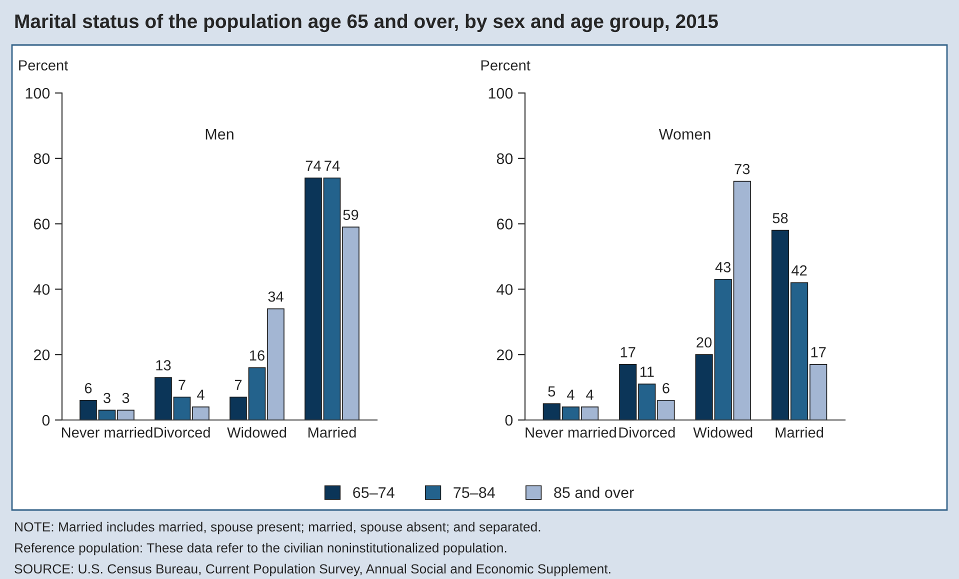 The width and height of the screenshot is (959, 579). I want to click on data-label: 5, so click(552, 391).